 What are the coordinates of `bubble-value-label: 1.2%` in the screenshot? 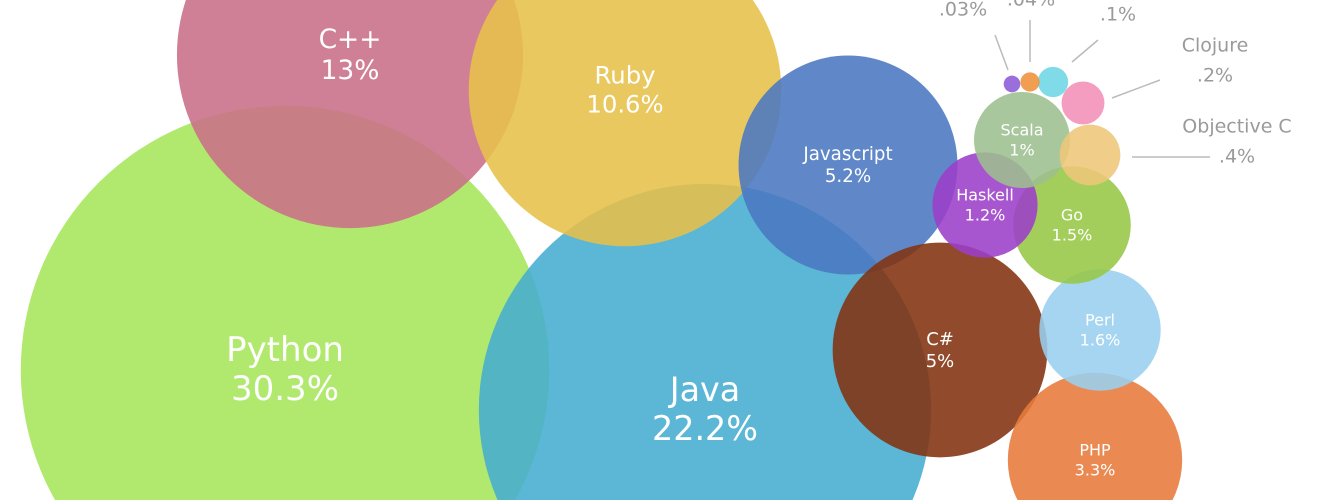 It's located at (985, 214).